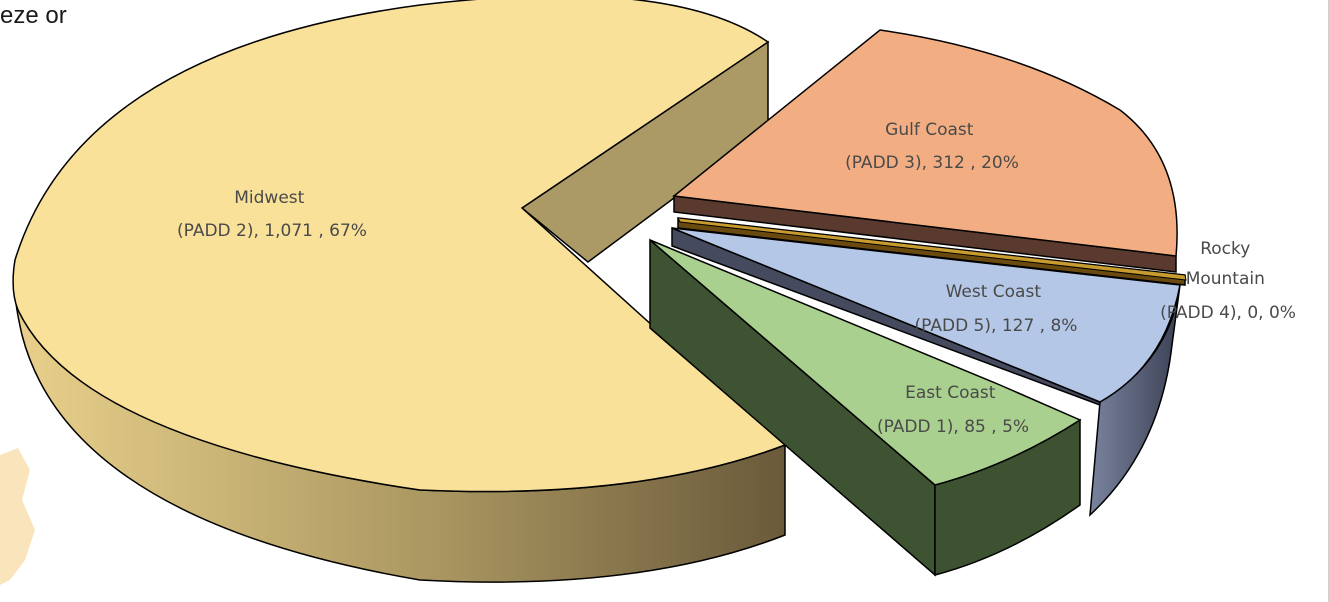 This screenshot has height=602, width=1329. I want to click on slice-gulf-top, so click(925, 143).